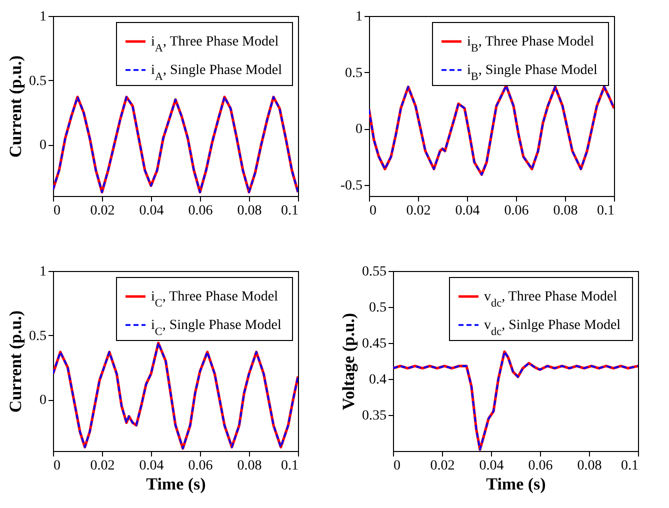 The width and height of the screenshot is (669, 508). I want to click on legend-label: i$_{C}$, Three Phase Model, so click(214, 300).